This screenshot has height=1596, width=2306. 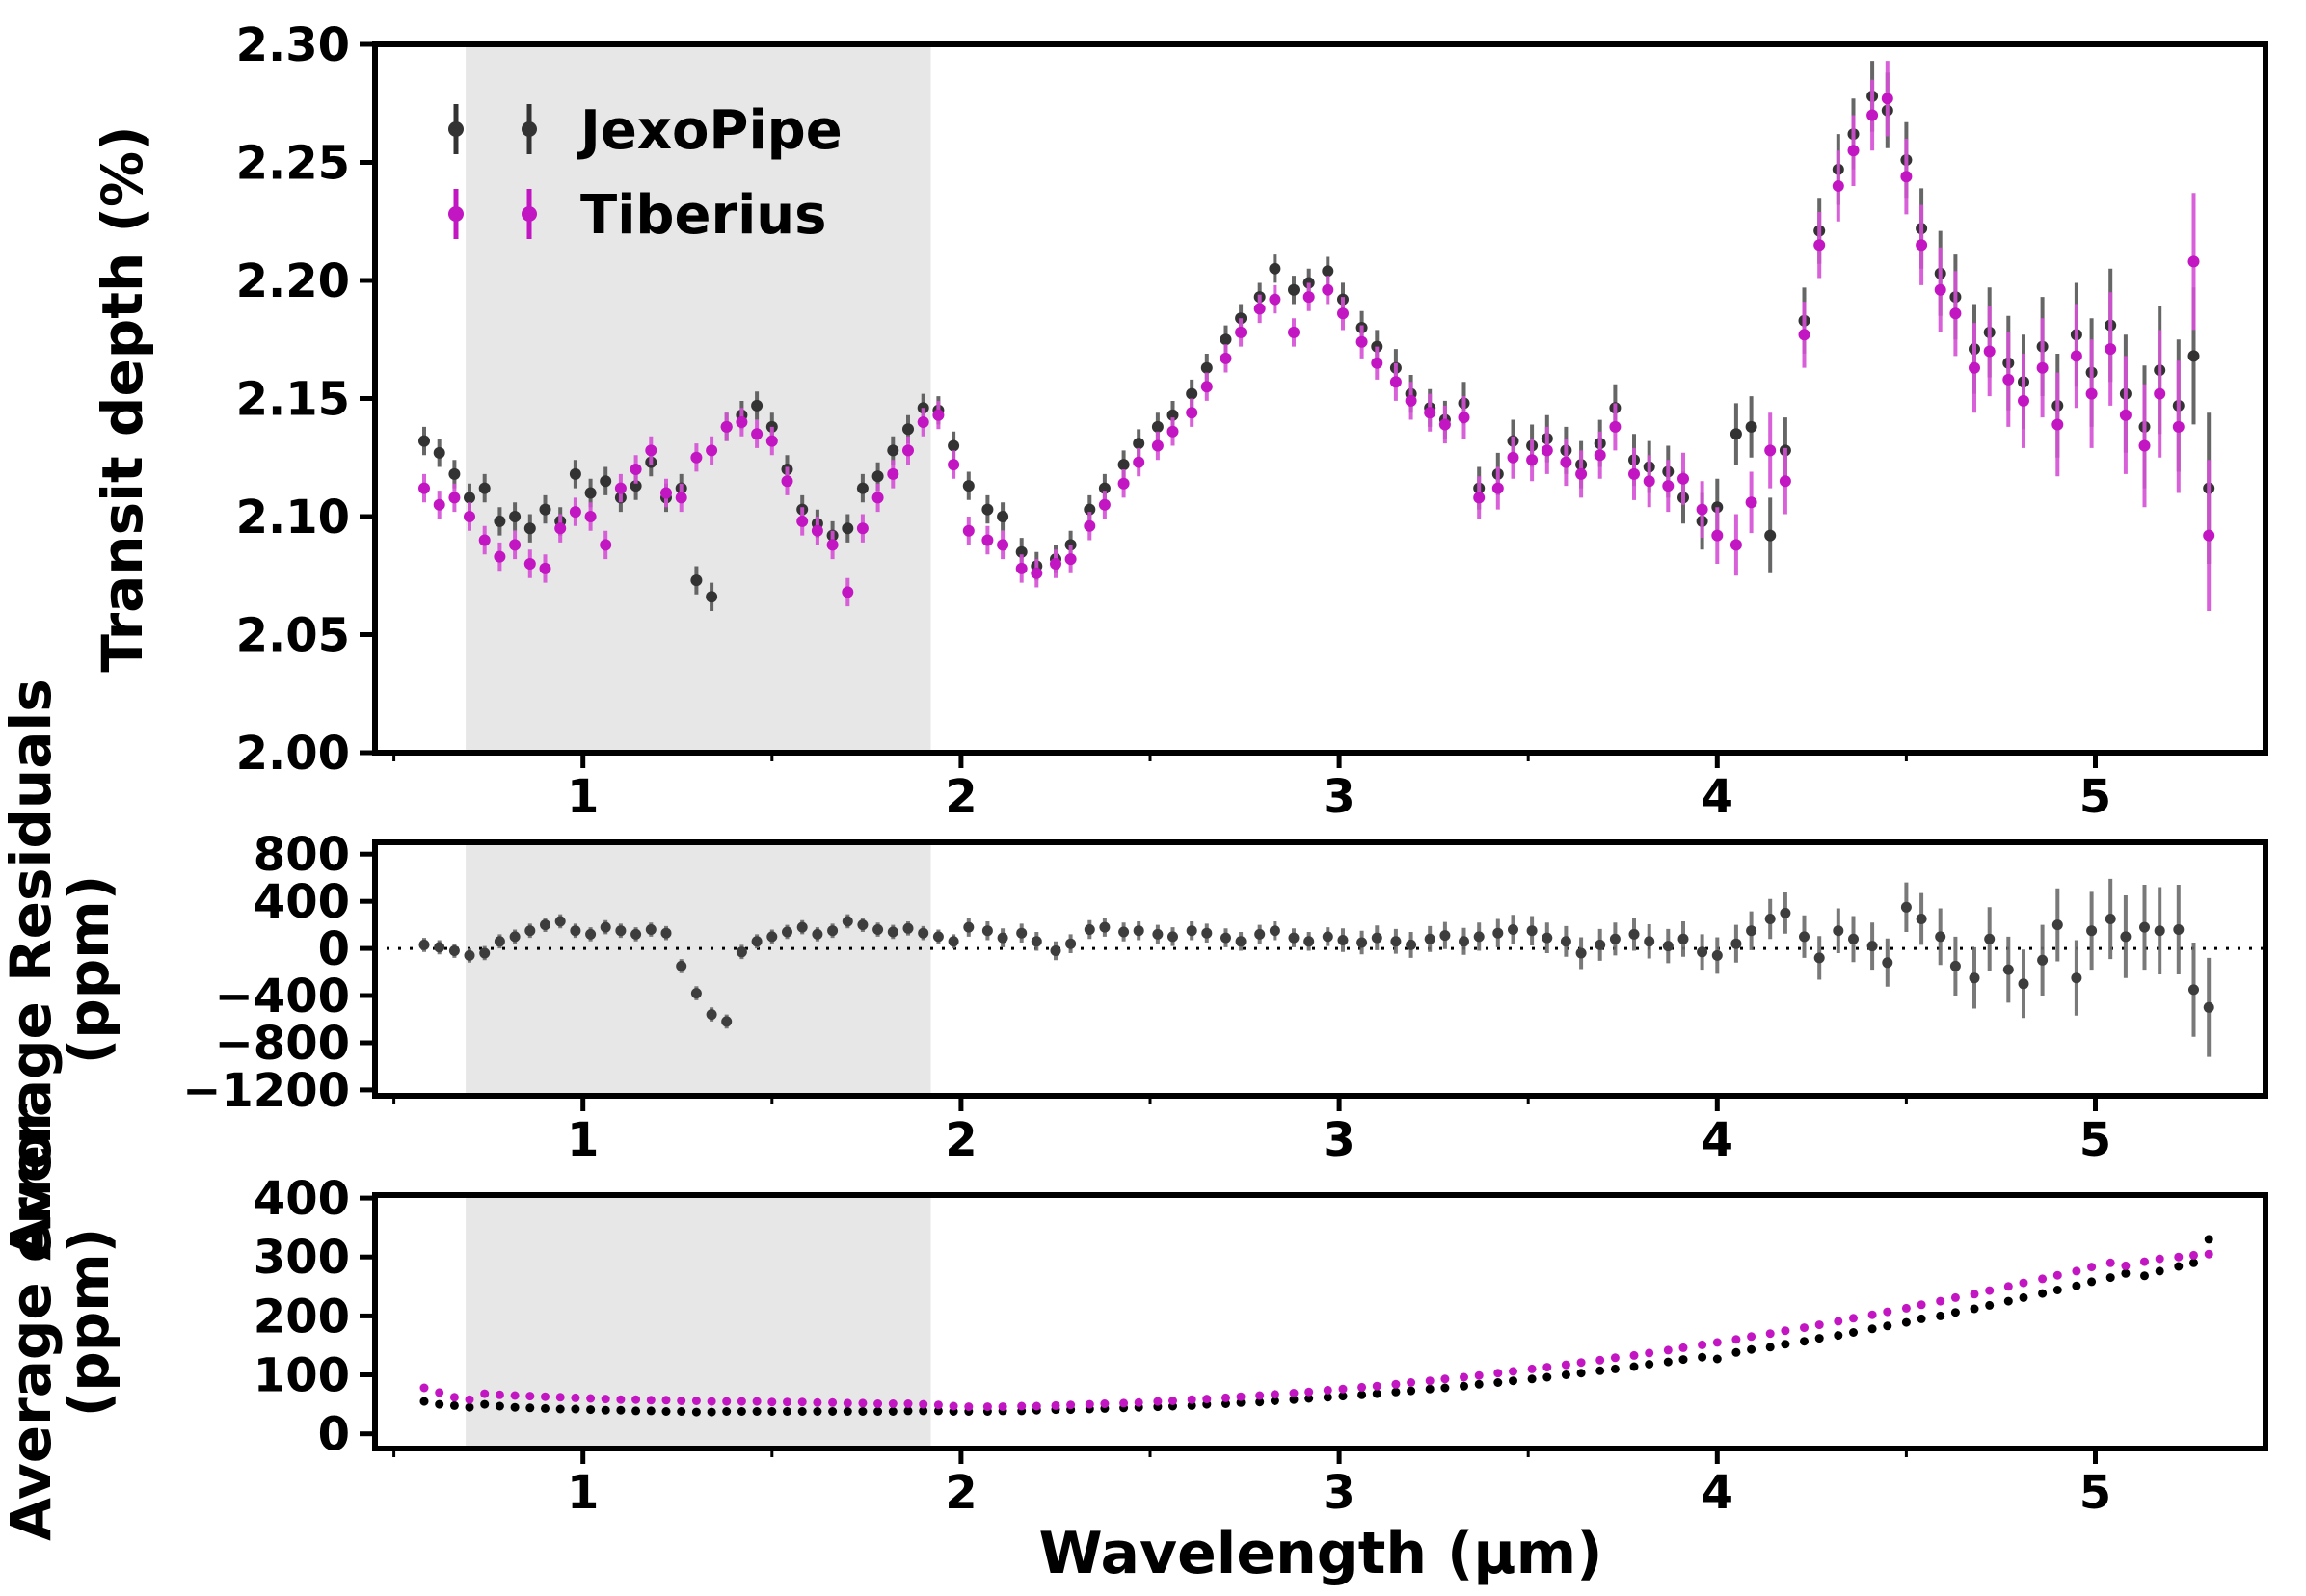 I want to click on legend-label: JexoPipe, so click(x=709, y=130).